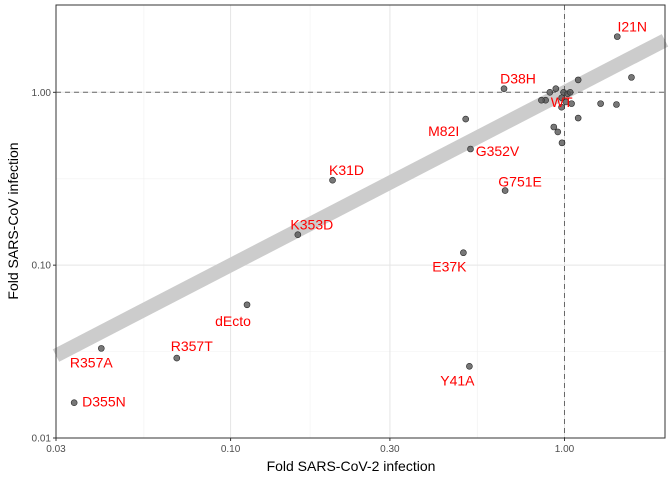 The height and width of the screenshot is (480, 672). I want to click on point-label: K353D, so click(311, 225).